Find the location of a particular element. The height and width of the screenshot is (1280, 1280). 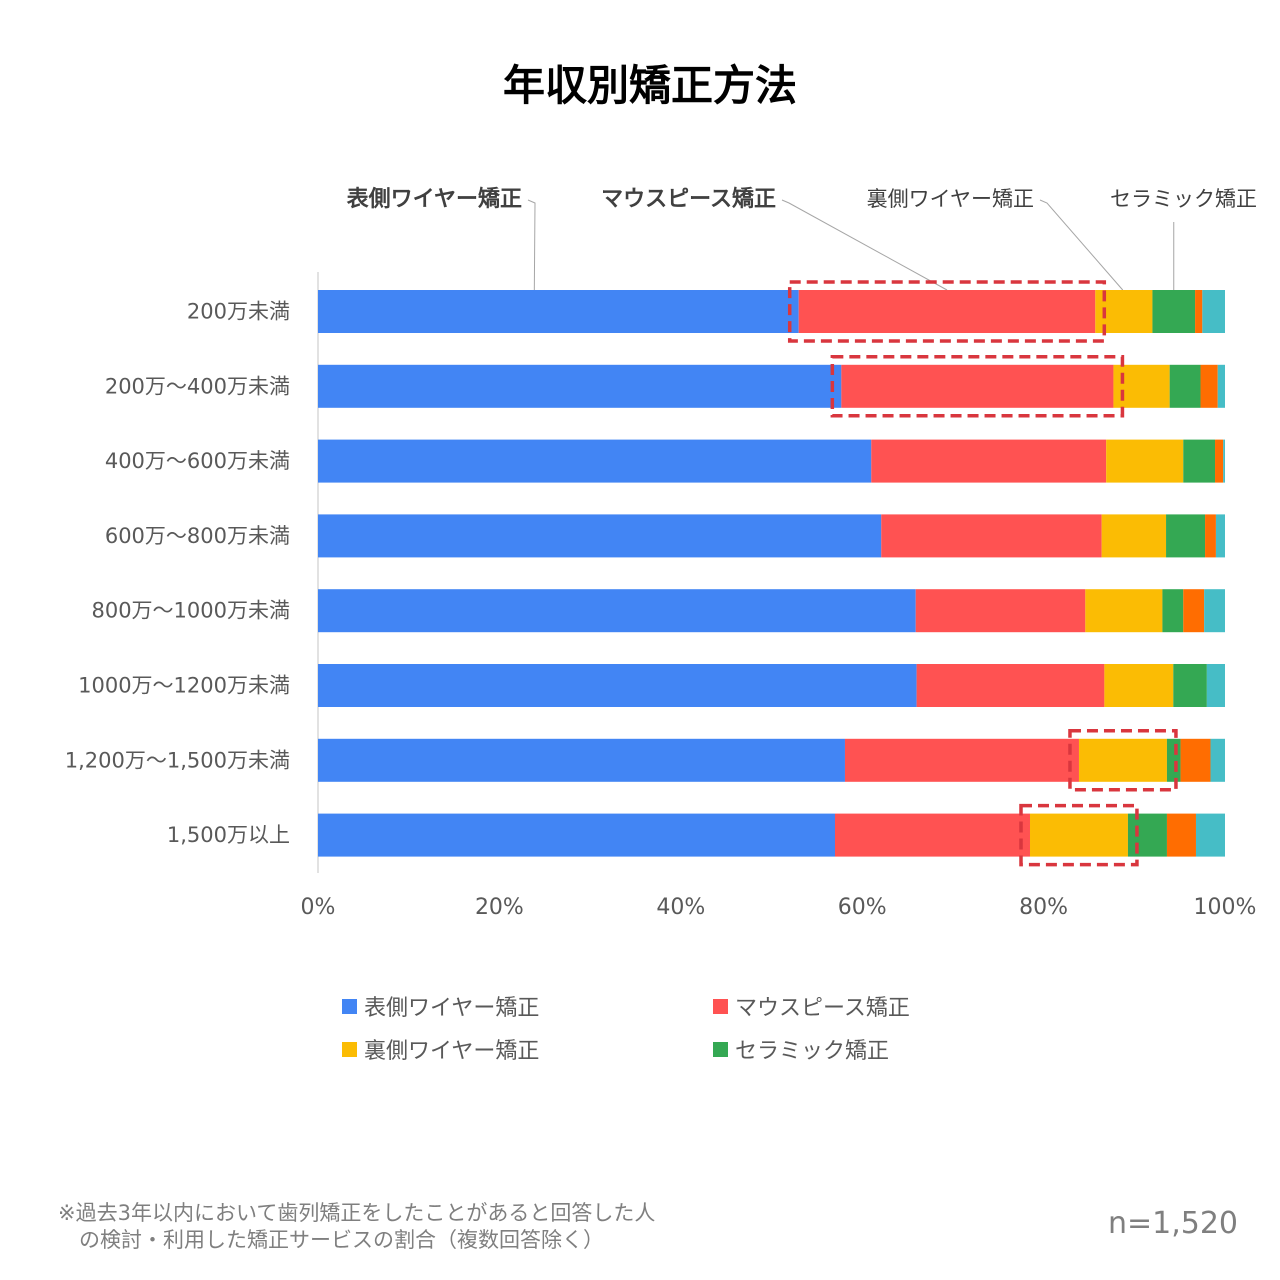

x-tick-label: 20% is located at coordinates (499, 907).